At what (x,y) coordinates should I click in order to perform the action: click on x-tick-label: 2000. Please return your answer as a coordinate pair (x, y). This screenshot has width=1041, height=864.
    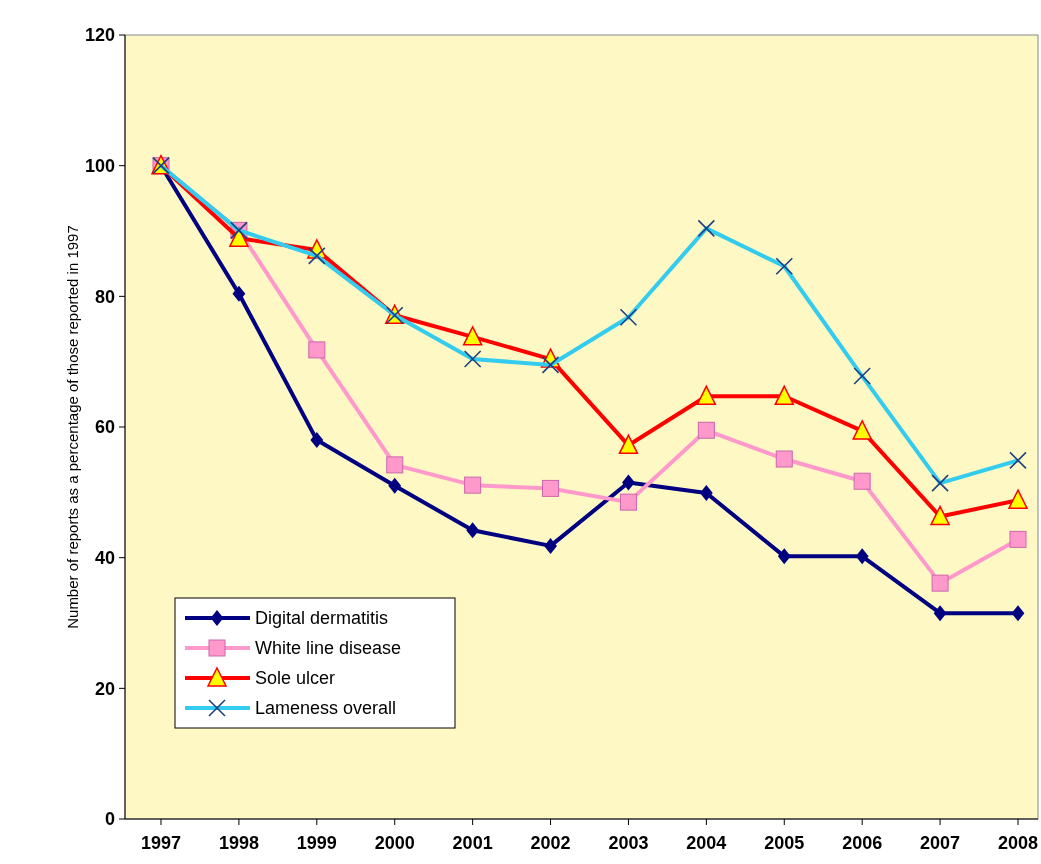
    Looking at the image, I should click on (394, 843).